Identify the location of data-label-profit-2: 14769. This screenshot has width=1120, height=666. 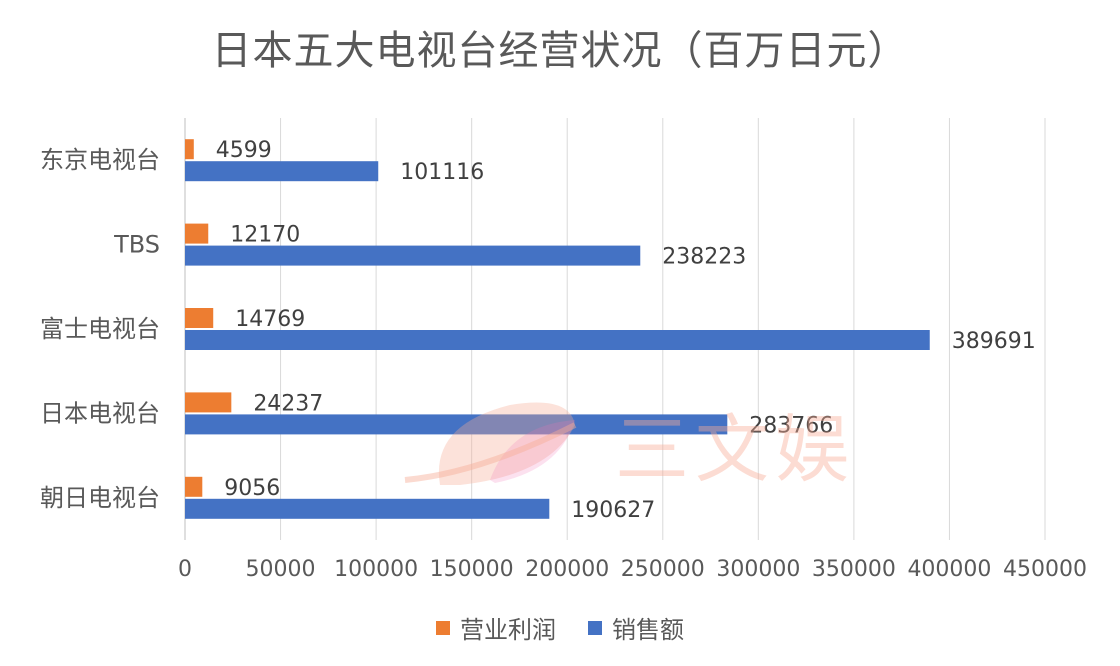
(270, 319).